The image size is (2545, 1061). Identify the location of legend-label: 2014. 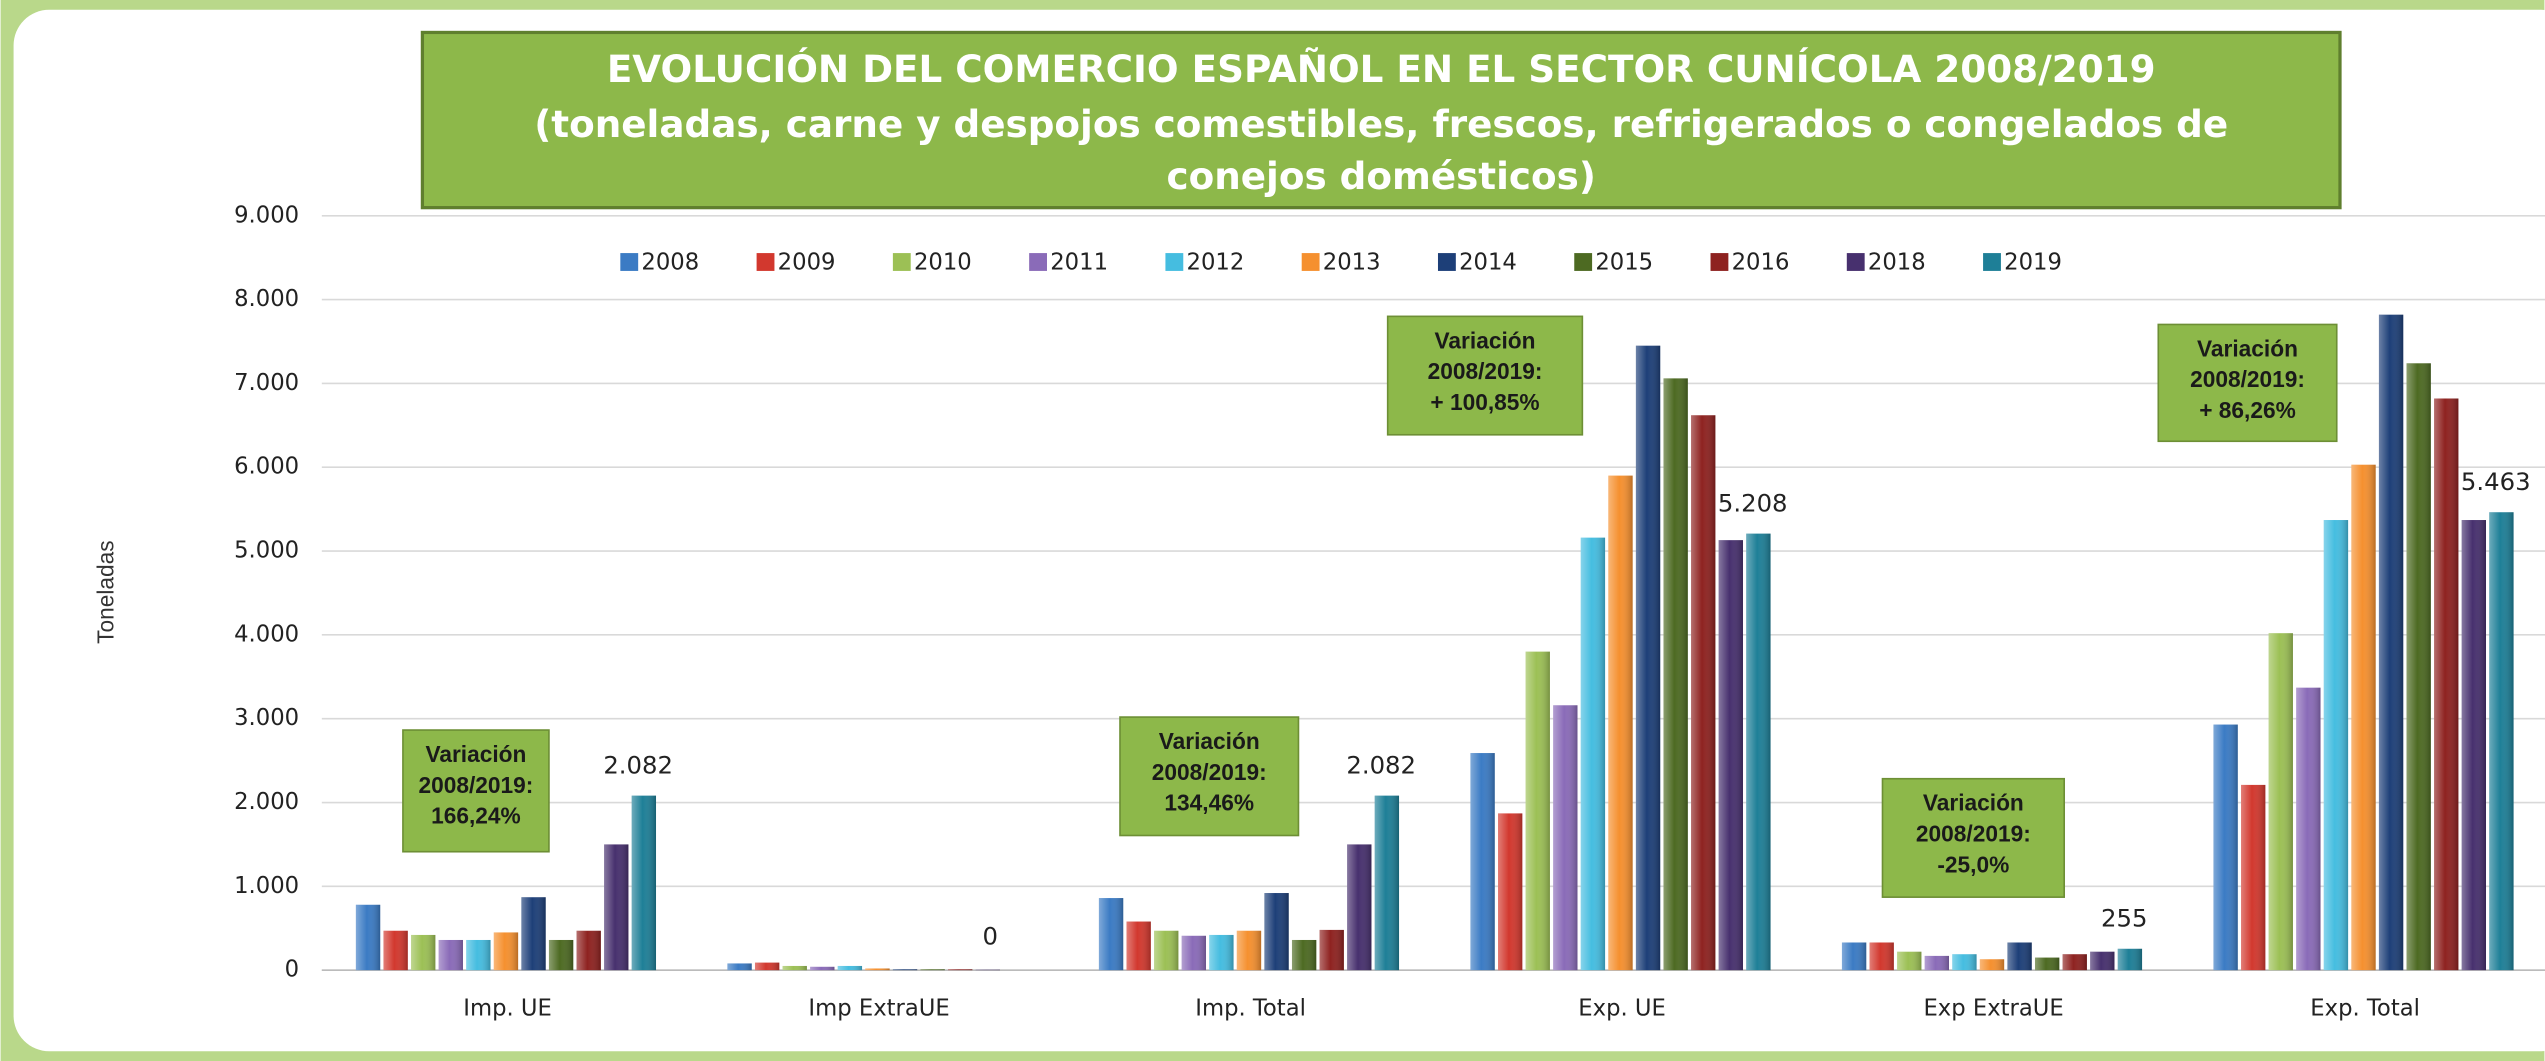
(1488, 262).